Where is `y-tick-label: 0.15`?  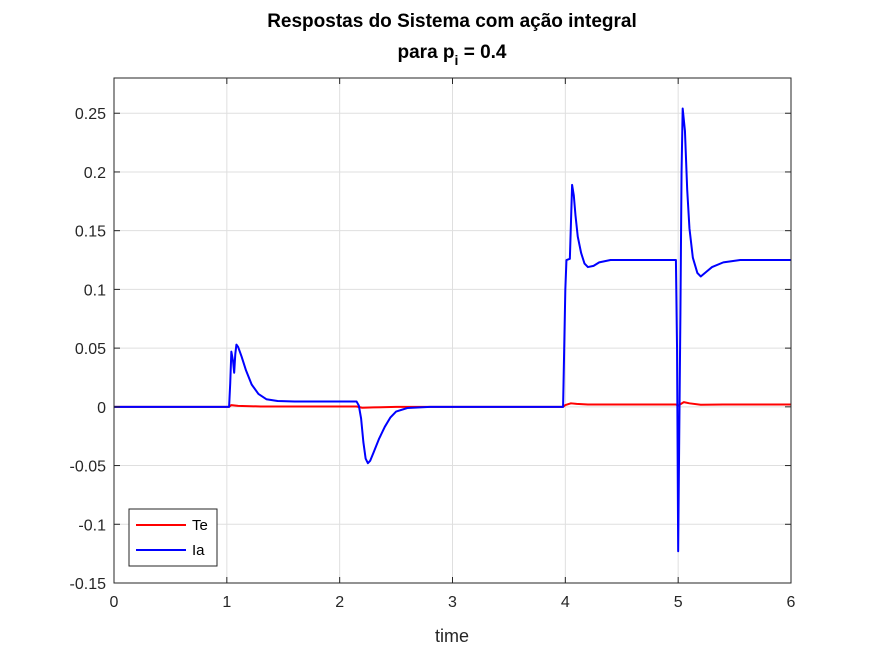 y-tick-label: 0.15 is located at coordinates (90, 232).